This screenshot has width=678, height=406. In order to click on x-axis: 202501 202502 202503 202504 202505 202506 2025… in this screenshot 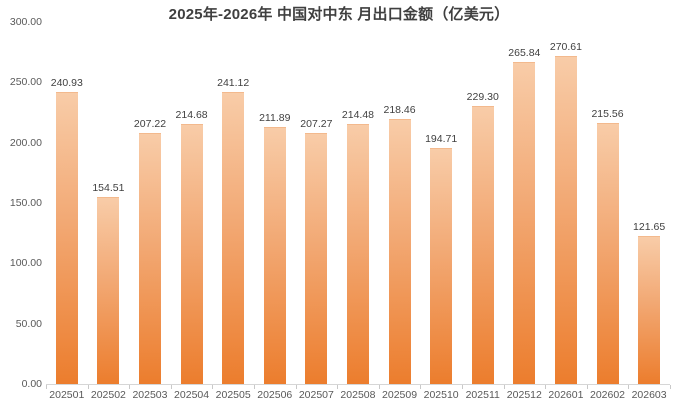, I will do `click(358, 395)`.